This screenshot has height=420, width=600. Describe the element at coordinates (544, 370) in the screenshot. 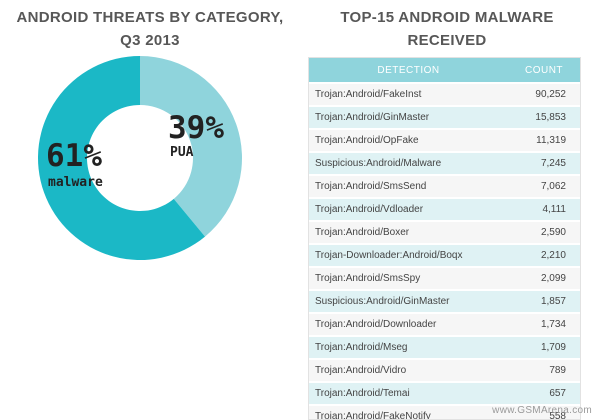

I see `count-cell: 789` at that location.